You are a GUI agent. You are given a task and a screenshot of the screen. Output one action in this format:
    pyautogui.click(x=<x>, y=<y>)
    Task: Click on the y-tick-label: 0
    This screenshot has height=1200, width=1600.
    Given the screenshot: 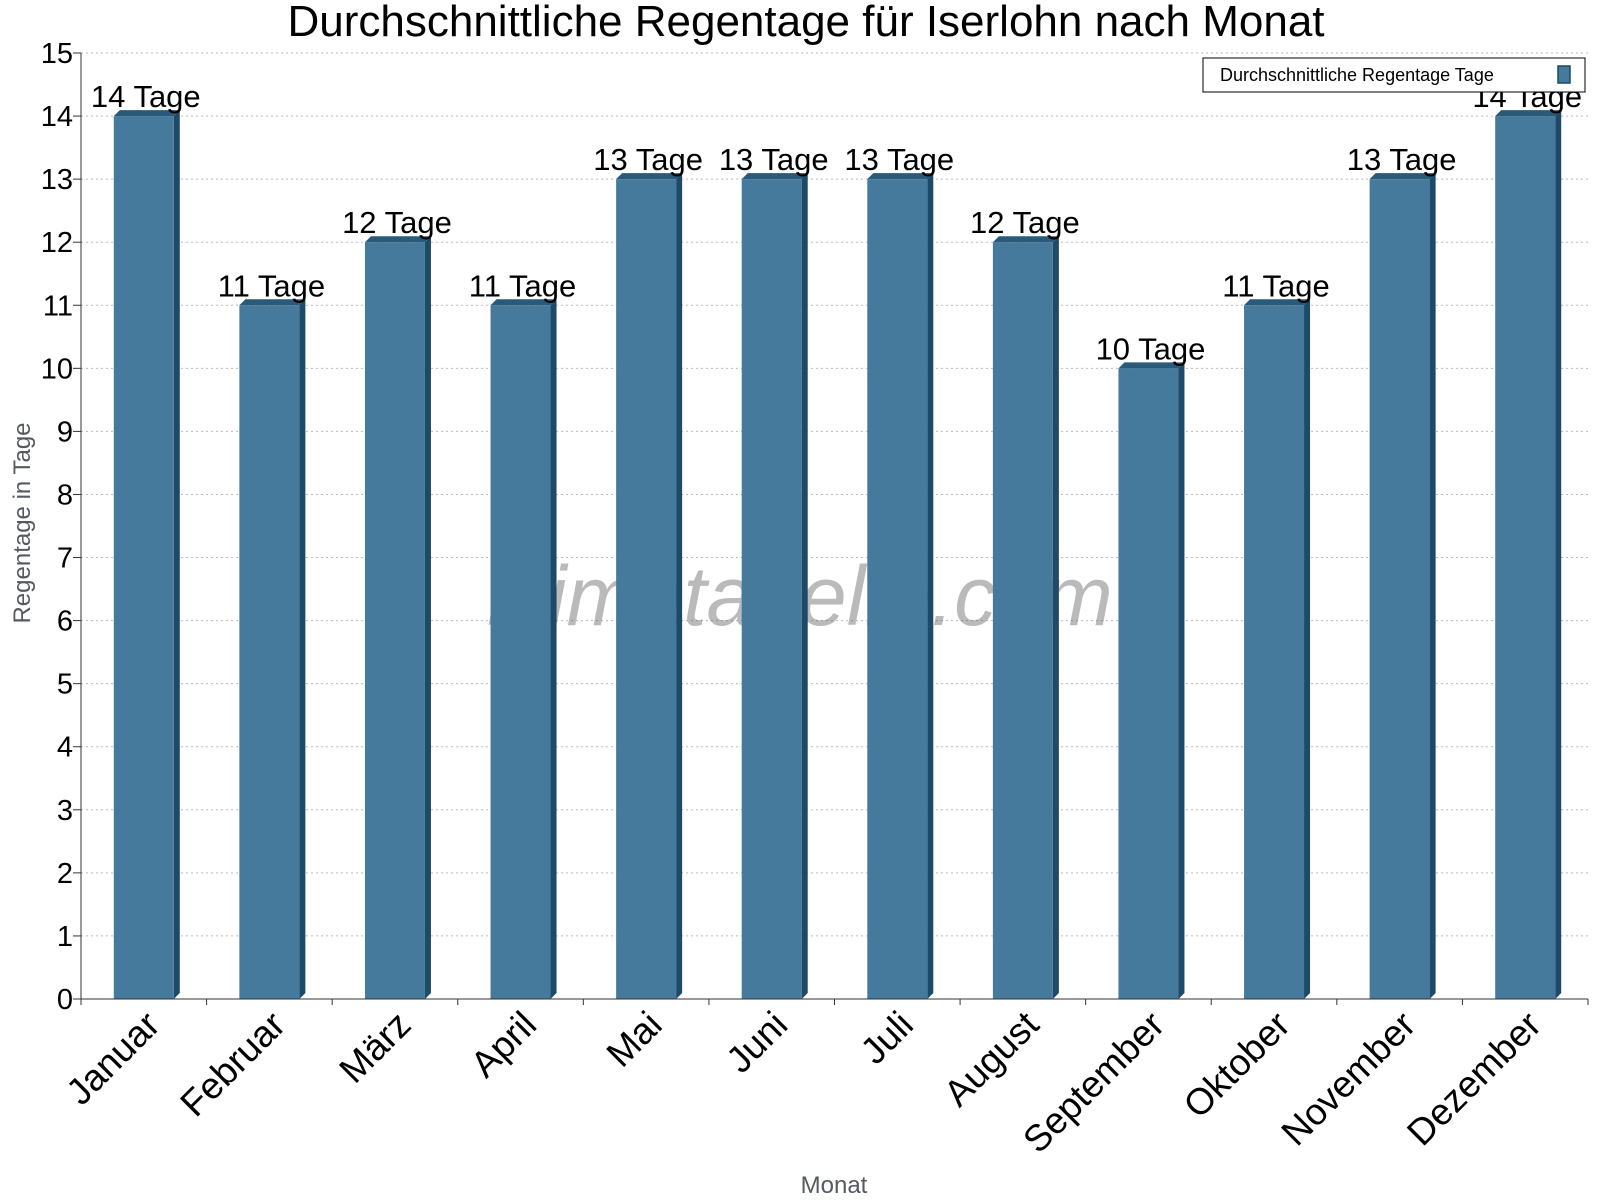 What is the action you would take?
    pyautogui.click(x=65, y=1000)
    